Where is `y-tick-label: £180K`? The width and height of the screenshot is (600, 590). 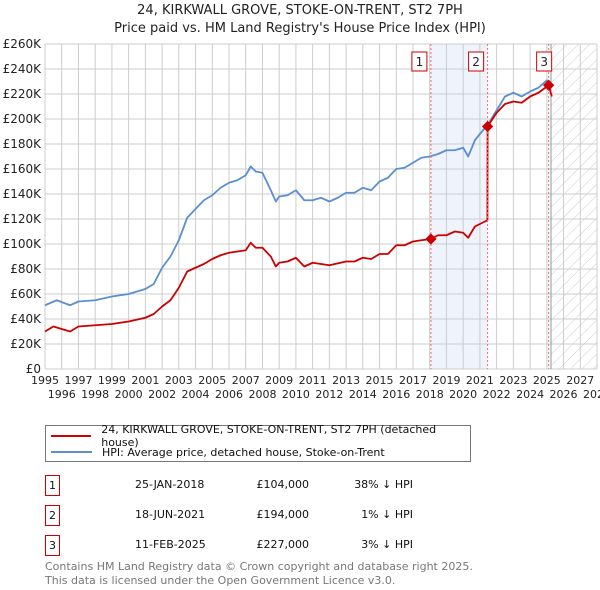 y-tick-label: £180K is located at coordinates (23, 144).